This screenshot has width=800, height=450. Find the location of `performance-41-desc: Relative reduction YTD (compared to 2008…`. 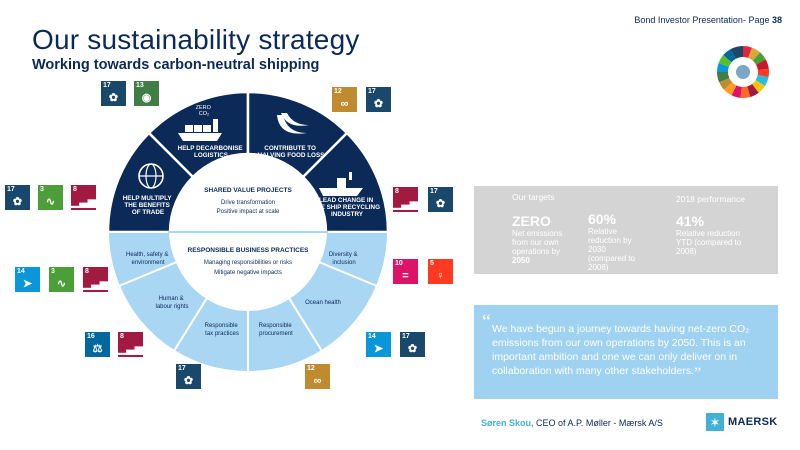

performance-41-desc: Relative reduction YTD (compared to 2008… is located at coordinates (709, 242).